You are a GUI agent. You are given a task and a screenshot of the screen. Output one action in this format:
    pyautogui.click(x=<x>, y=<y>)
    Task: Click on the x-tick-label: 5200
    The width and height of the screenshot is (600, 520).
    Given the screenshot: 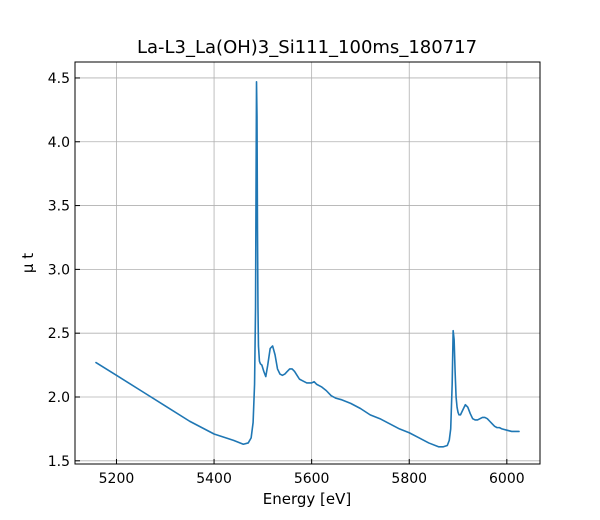 What is the action you would take?
    pyautogui.click(x=117, y=479)
    